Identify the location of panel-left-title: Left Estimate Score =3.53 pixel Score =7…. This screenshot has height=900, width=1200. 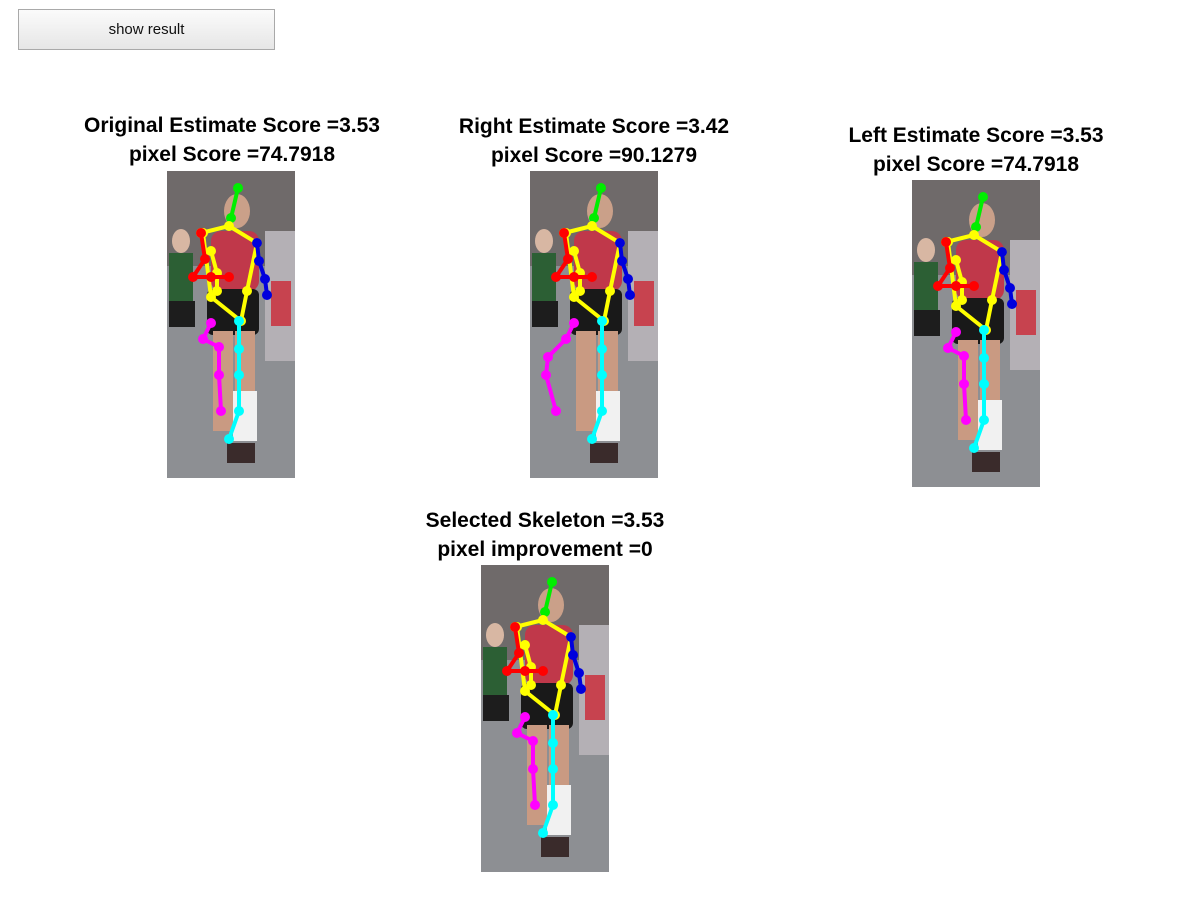
(975, 150).